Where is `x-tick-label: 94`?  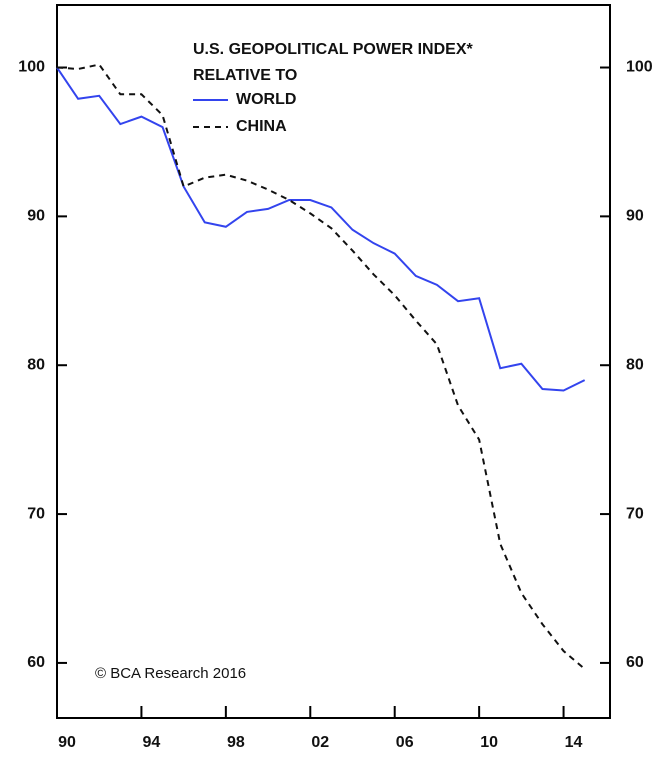
x-tick-label: 94 is located at coordinates (152, 742).